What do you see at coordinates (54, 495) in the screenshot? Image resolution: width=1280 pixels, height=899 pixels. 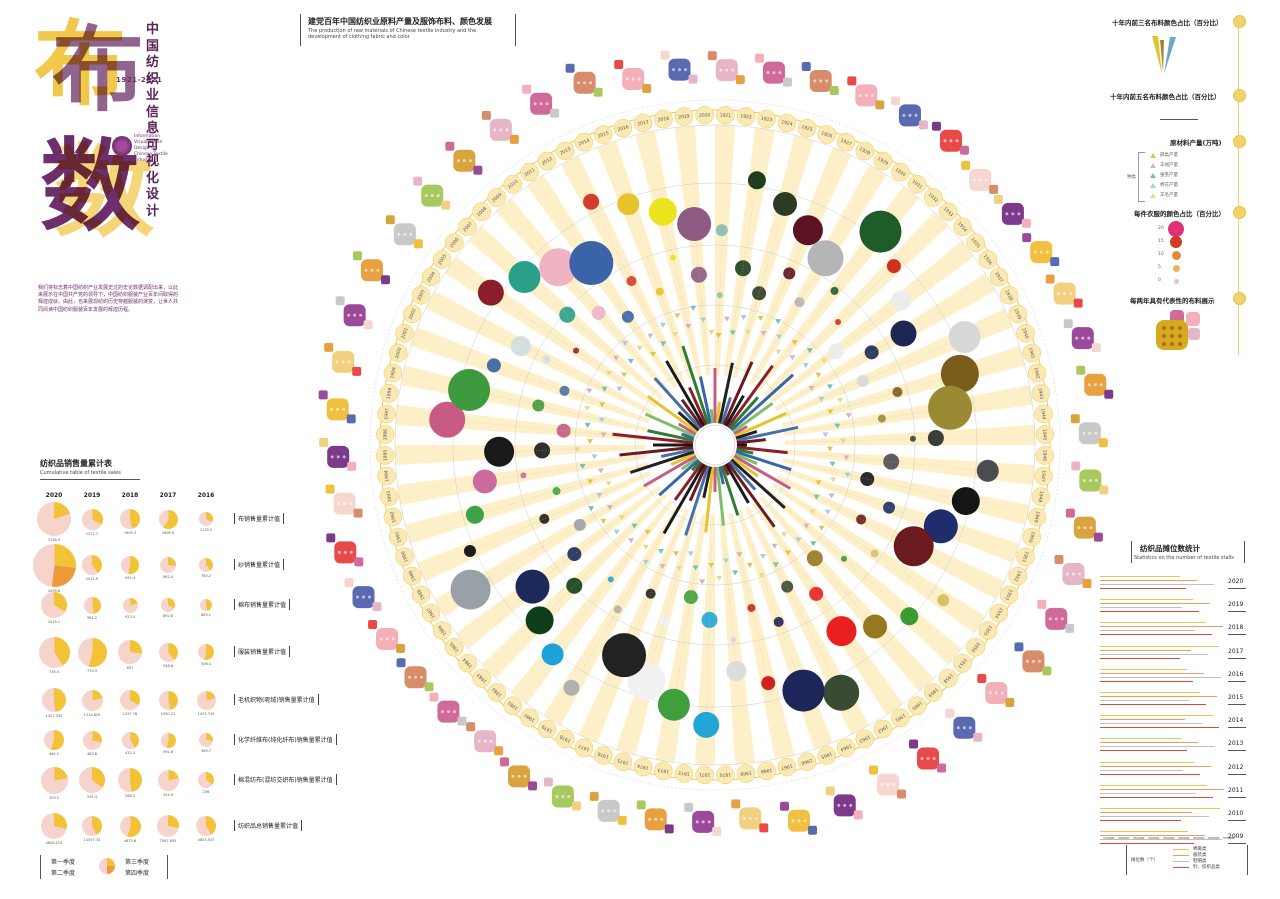 I see `sales-year-header: 2020` at bounding box center [54, 495].